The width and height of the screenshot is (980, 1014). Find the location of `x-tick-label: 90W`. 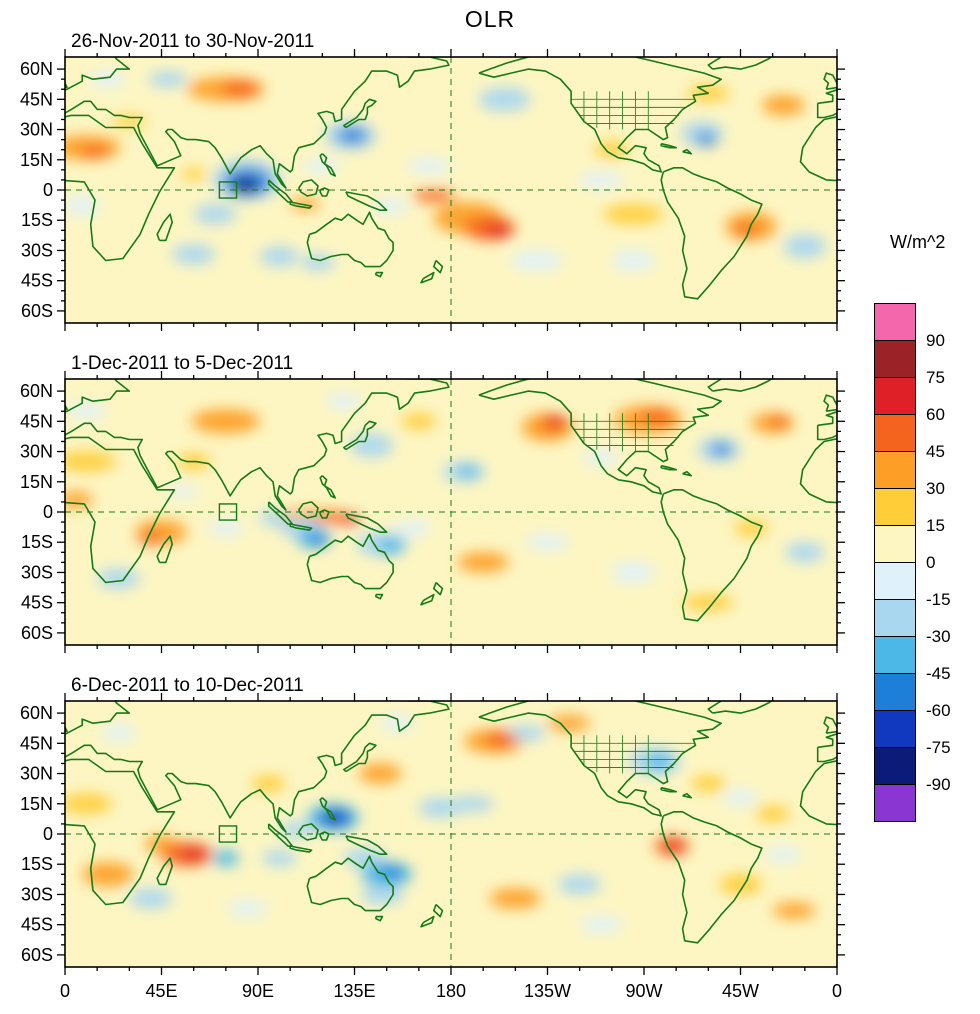

x-tick-label: 90W is located at coordinates (643, 991).